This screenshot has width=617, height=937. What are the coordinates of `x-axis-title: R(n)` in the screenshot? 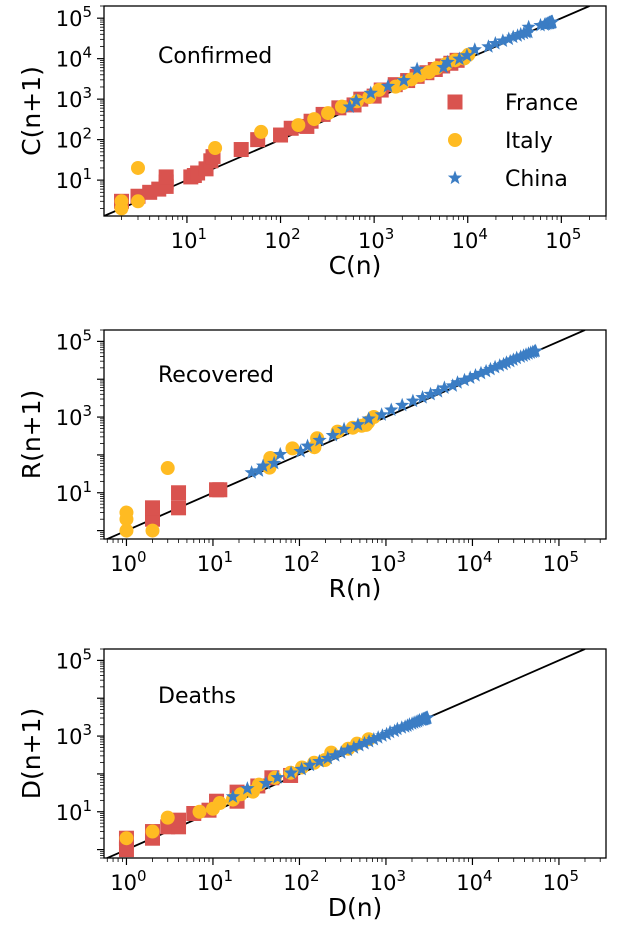 It's located at (355, 588).